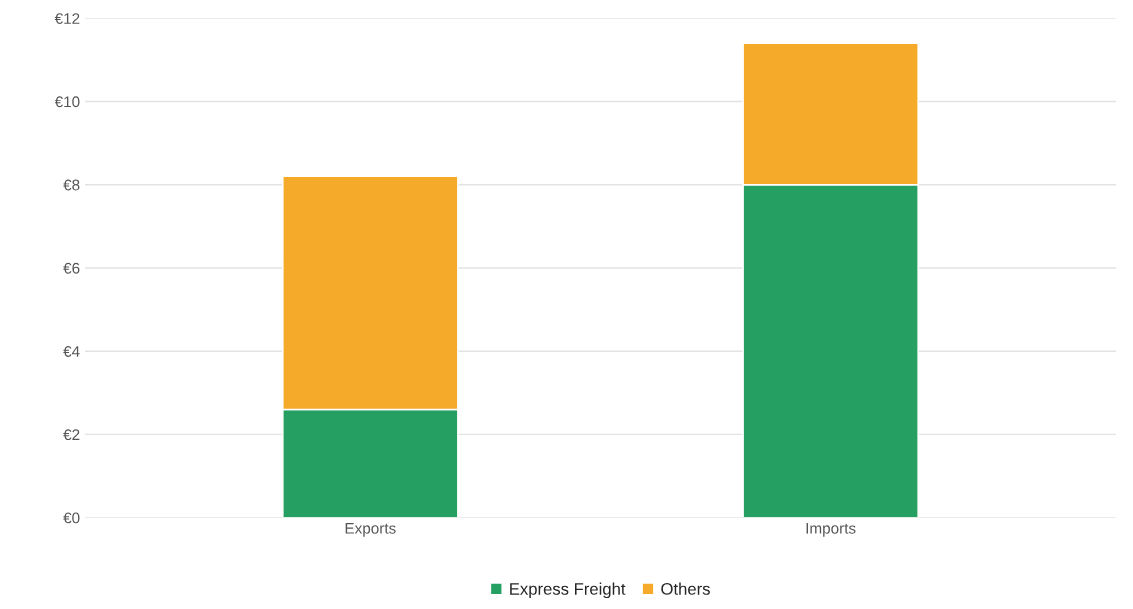 The image size is (1133, 609). I want to click on legend-label: Others, so click(685, 588).